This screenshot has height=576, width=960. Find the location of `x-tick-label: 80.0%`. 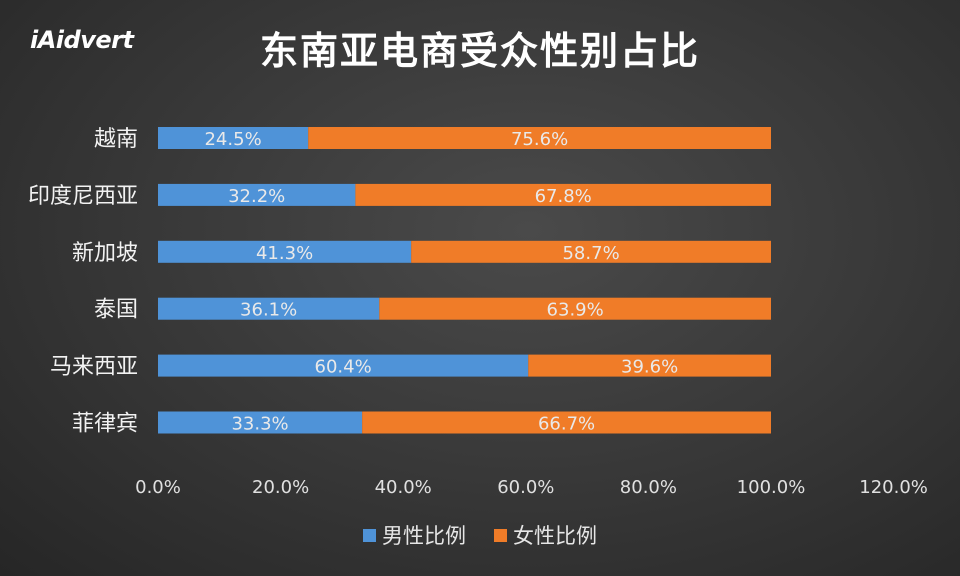

x-tick-label: 80.0% is located at coordinates (648, 487).